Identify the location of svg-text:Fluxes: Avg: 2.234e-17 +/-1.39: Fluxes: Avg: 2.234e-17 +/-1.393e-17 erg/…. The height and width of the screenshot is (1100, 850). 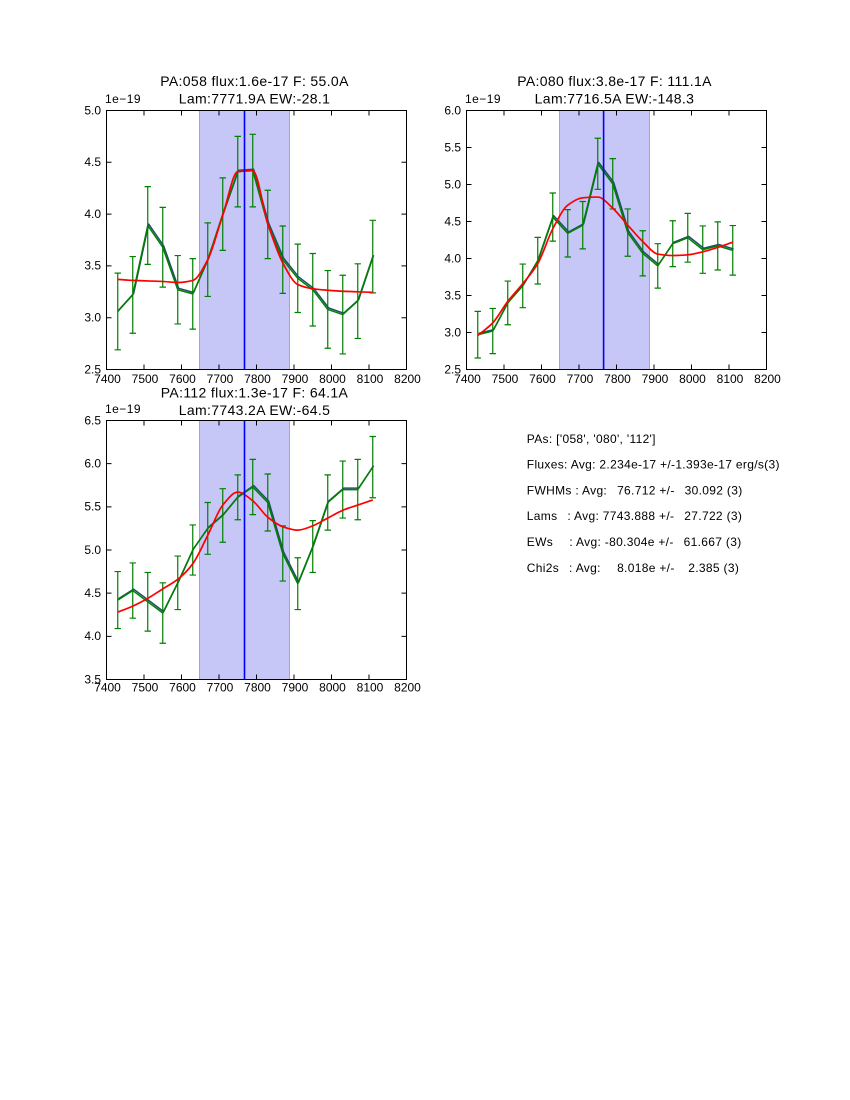
(653, 465).